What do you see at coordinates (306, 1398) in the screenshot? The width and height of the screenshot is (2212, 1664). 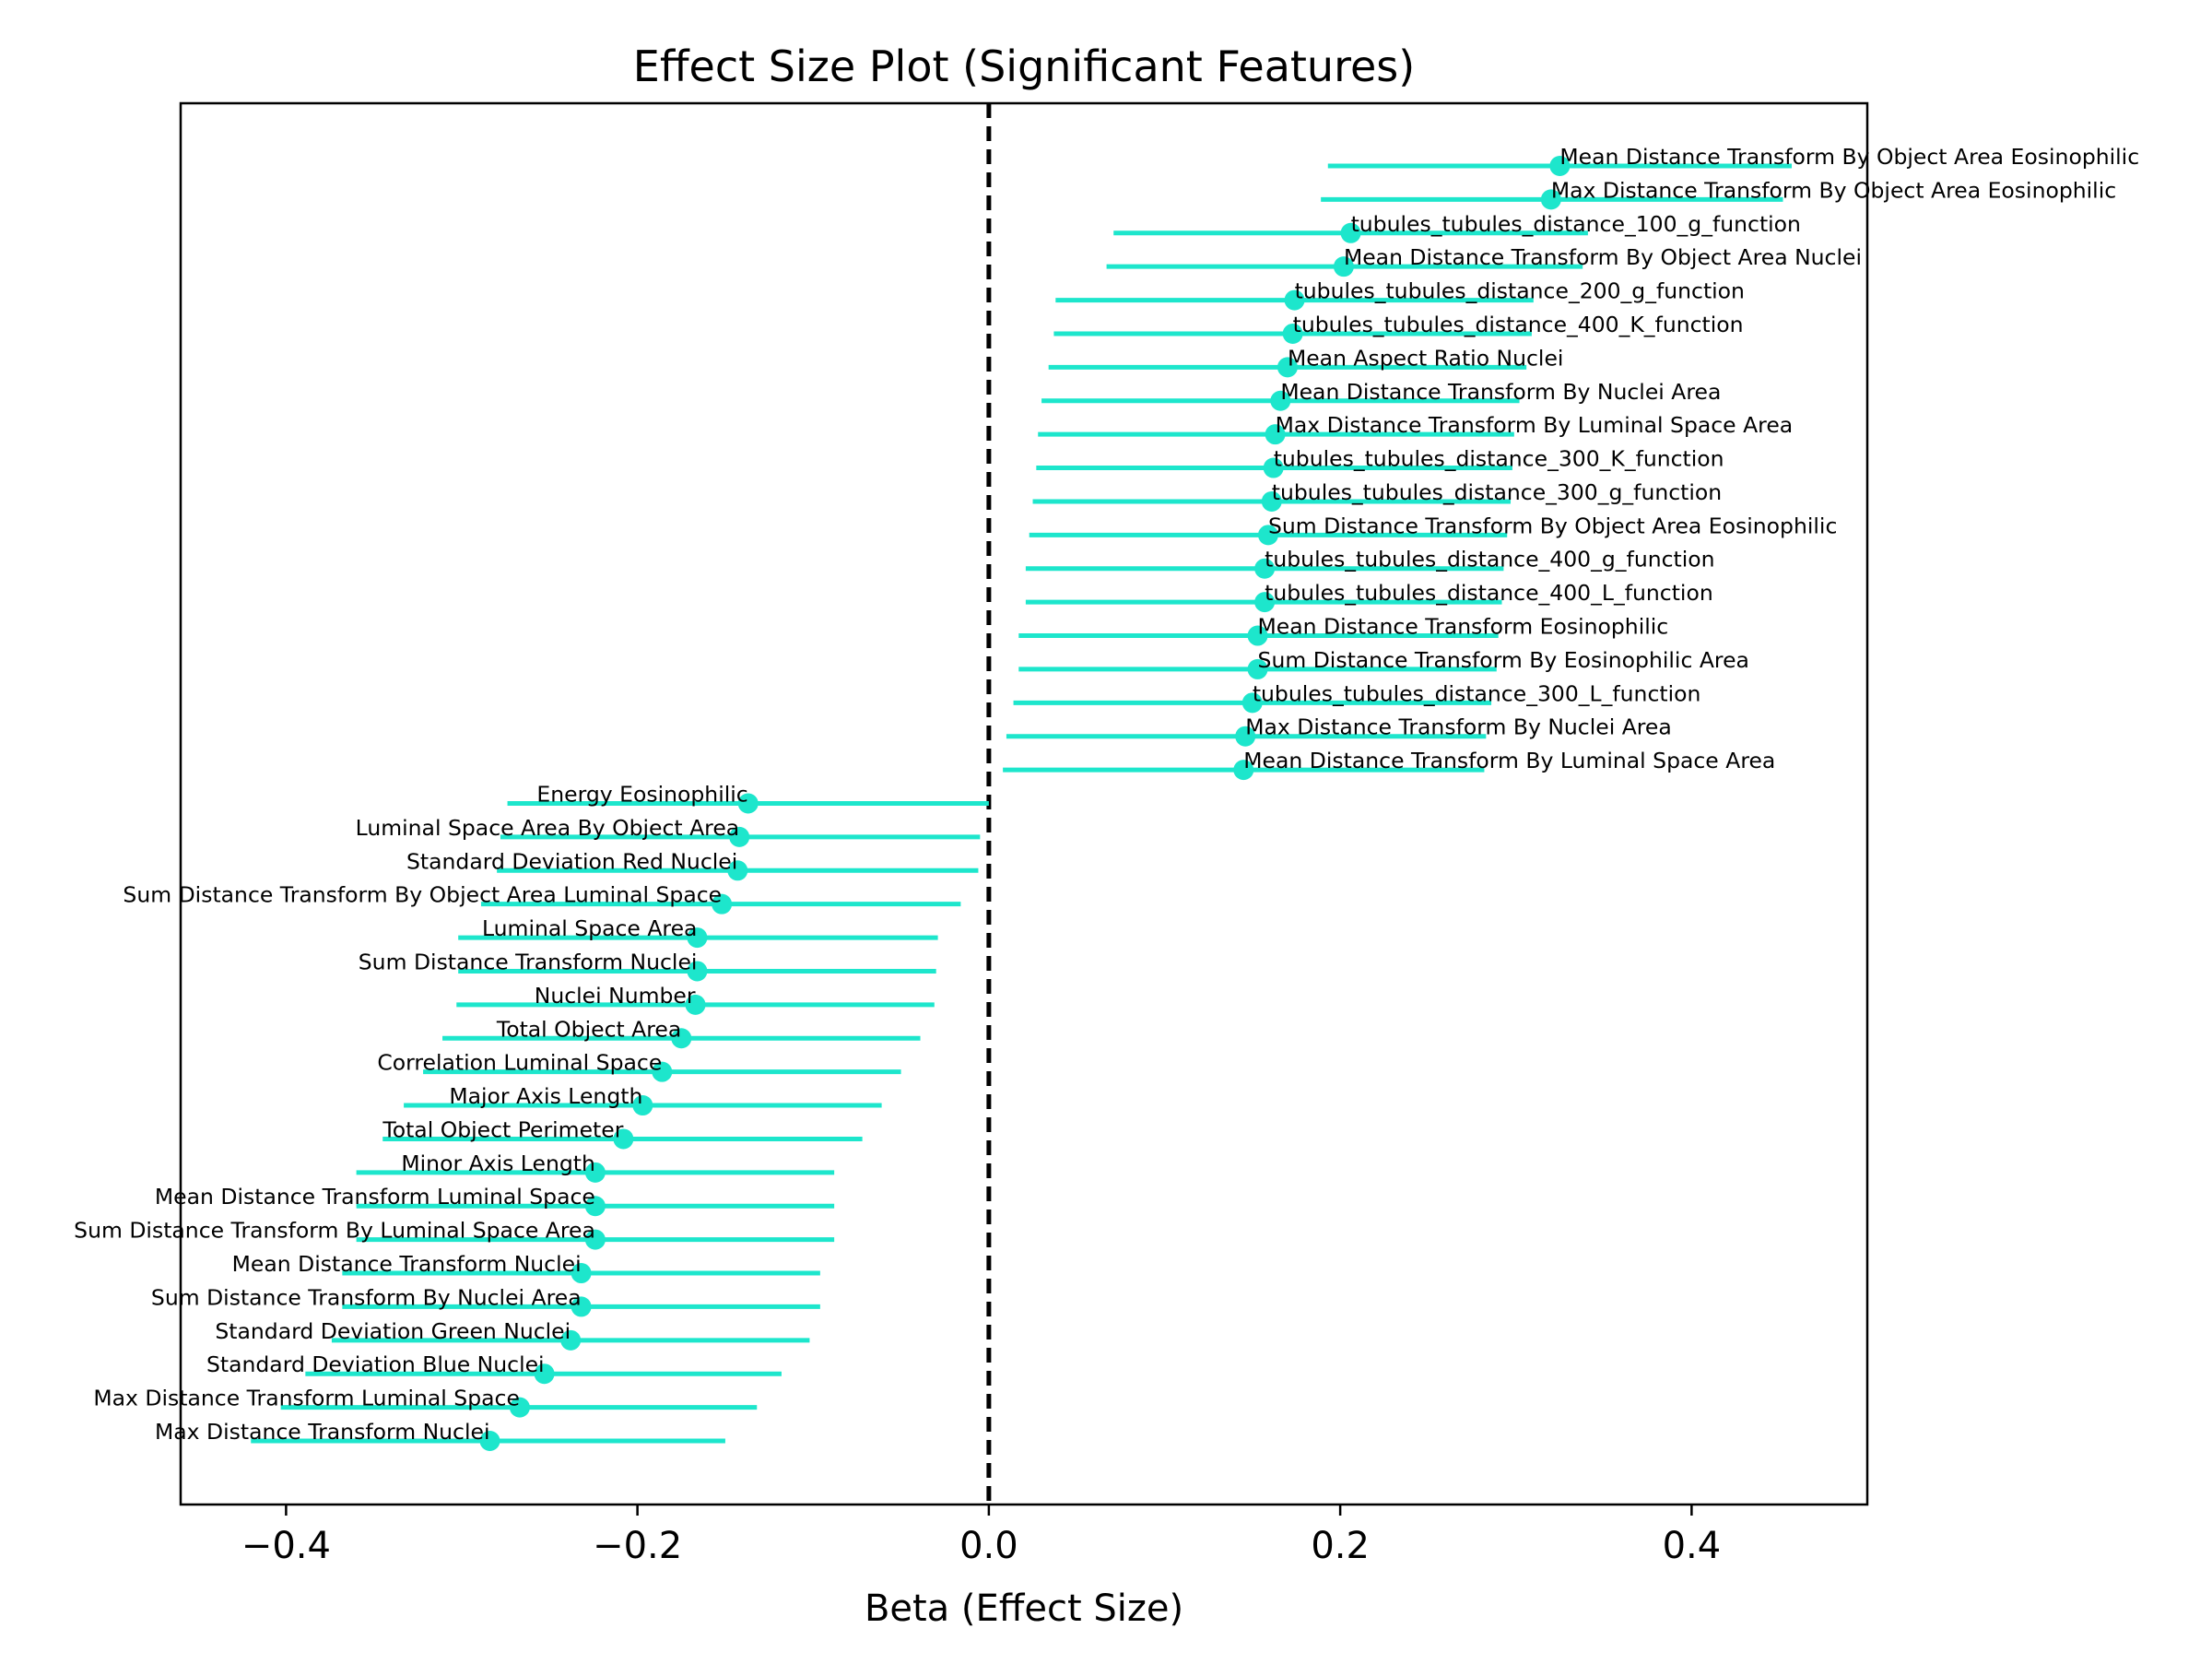 I see `feature-label: Max Distance Transform Luminal Space` at bounding box center [306, 1398].